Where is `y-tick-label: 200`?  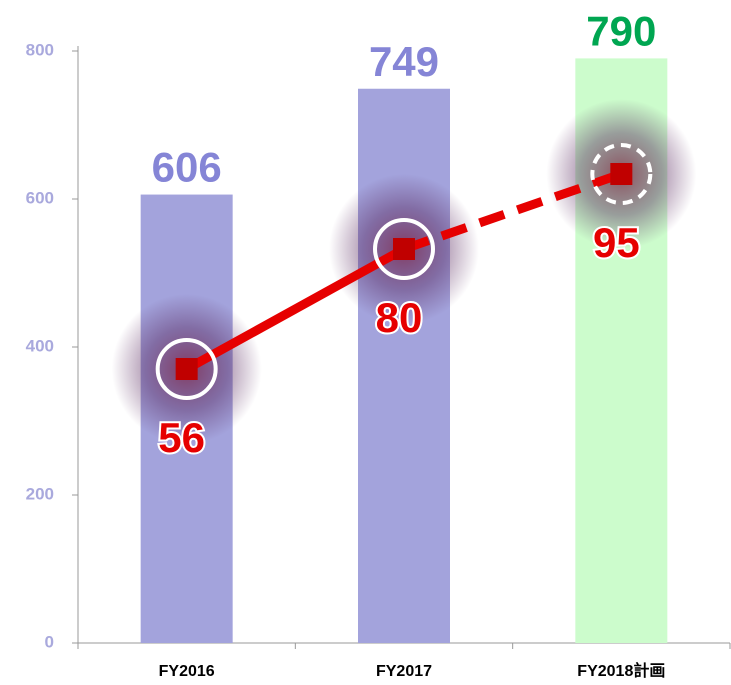
y-tick-label: 200 is located at coordinates (40, 493).